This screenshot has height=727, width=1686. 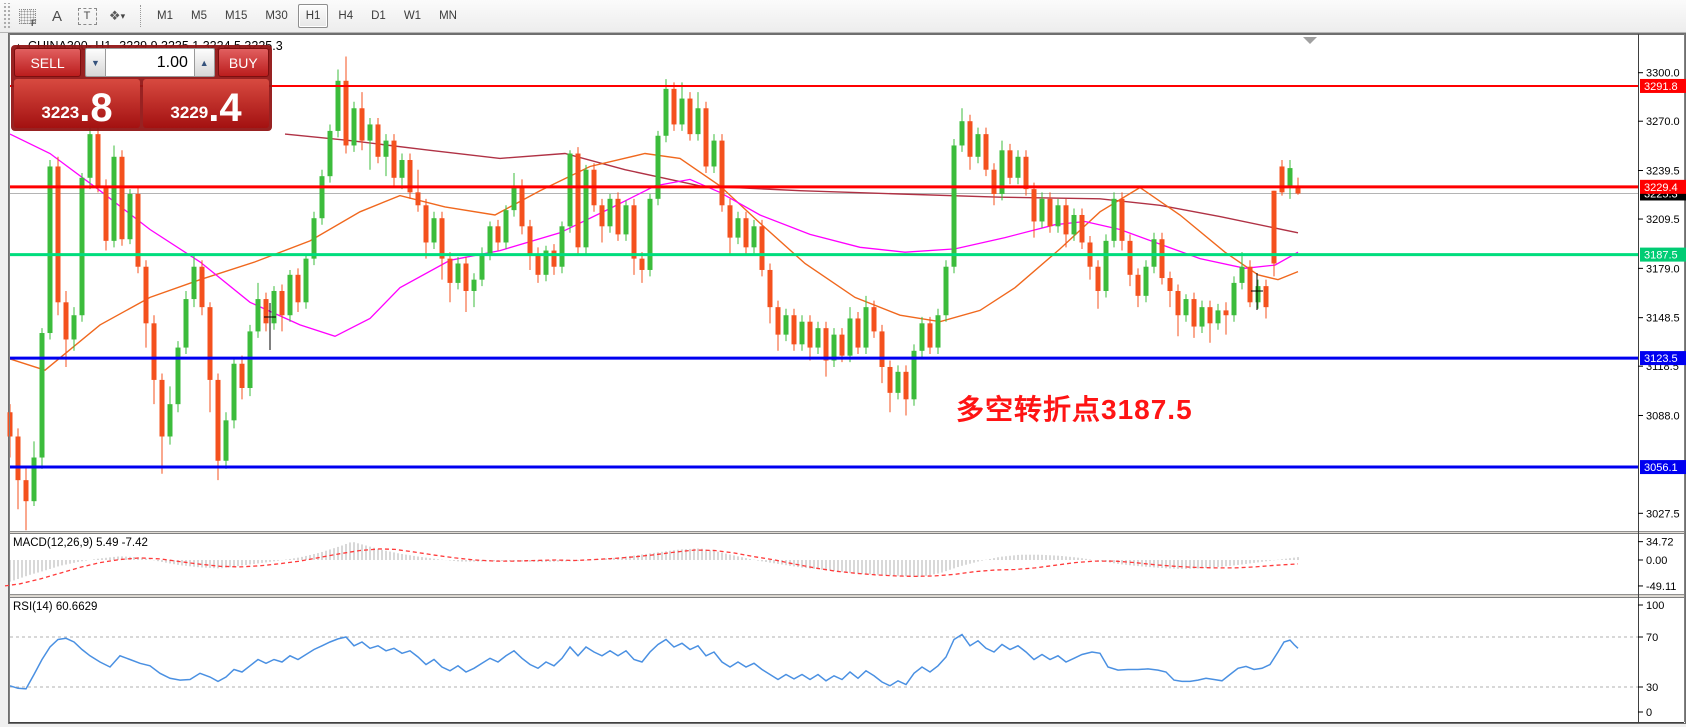 What do you see at coordinates (1663, 220) in the screenshot?
I see `svg-text: 3209.5` at bounding box center [1663, 220].